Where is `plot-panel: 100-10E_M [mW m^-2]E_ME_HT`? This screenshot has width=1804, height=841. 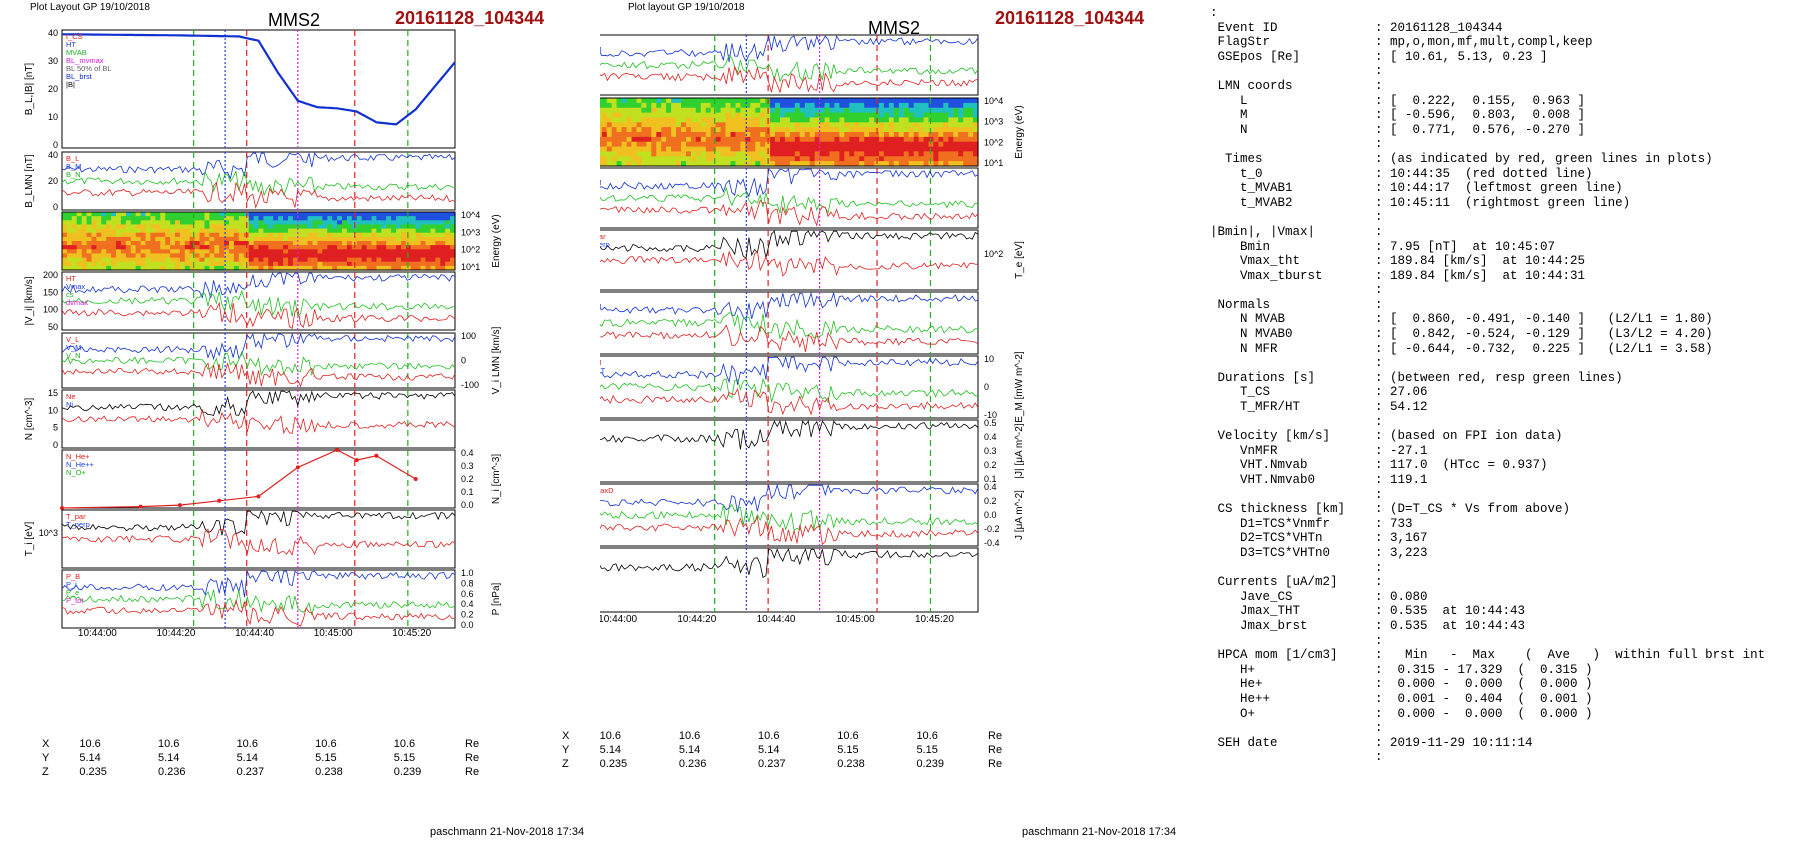 plot-panel: 100-10E_M [mW m^-2]E_ME_HT is located at coordinates (812, 387).